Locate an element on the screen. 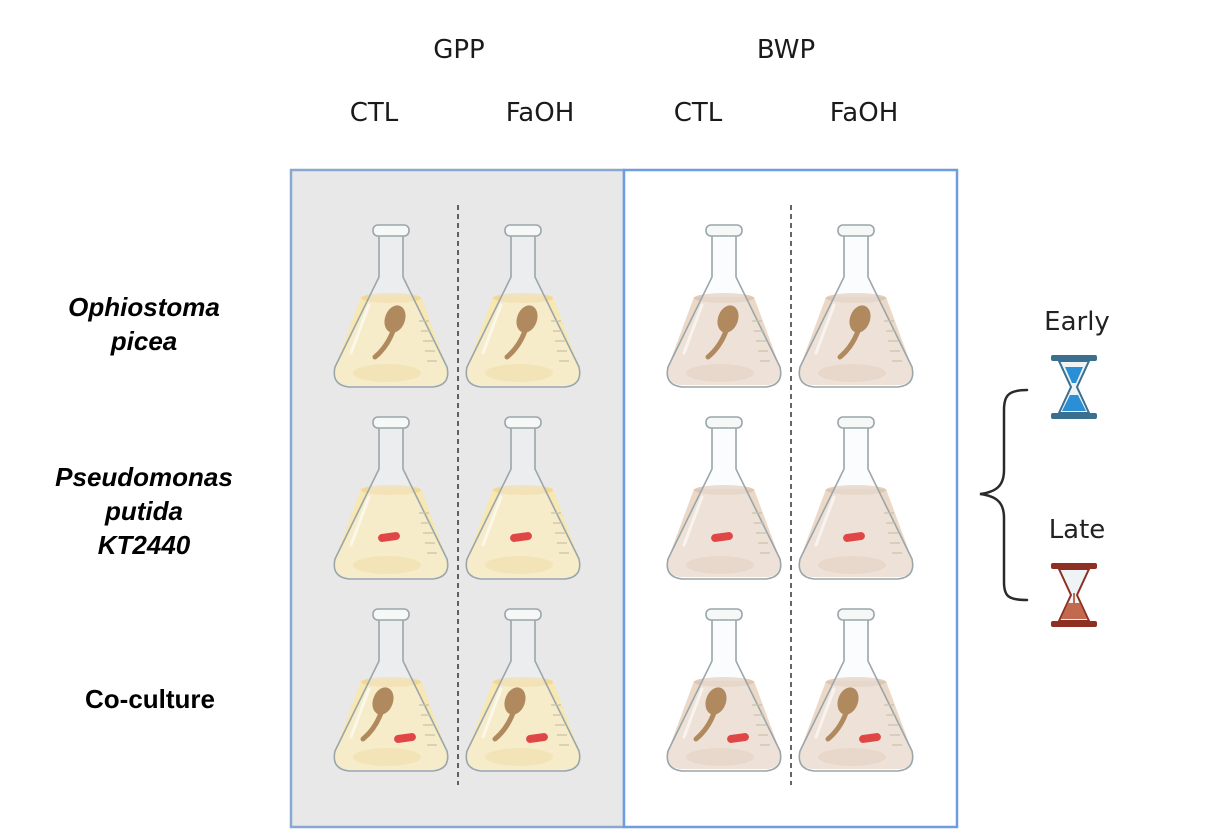 This screenshot has height=838, width=1209. row-label-line: putida is located at coordinates (143, 511).